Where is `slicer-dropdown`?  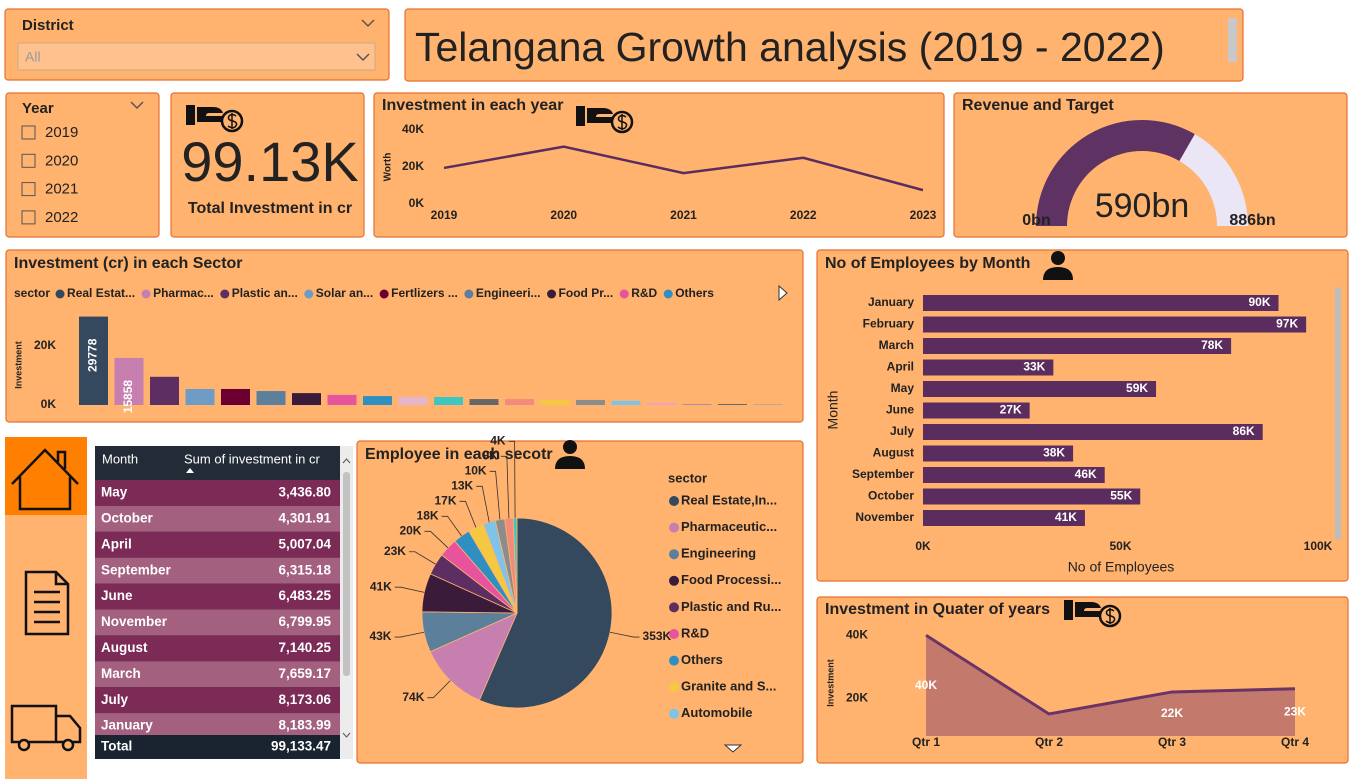
slicer-dropdown is located at coordinates (196, 56).